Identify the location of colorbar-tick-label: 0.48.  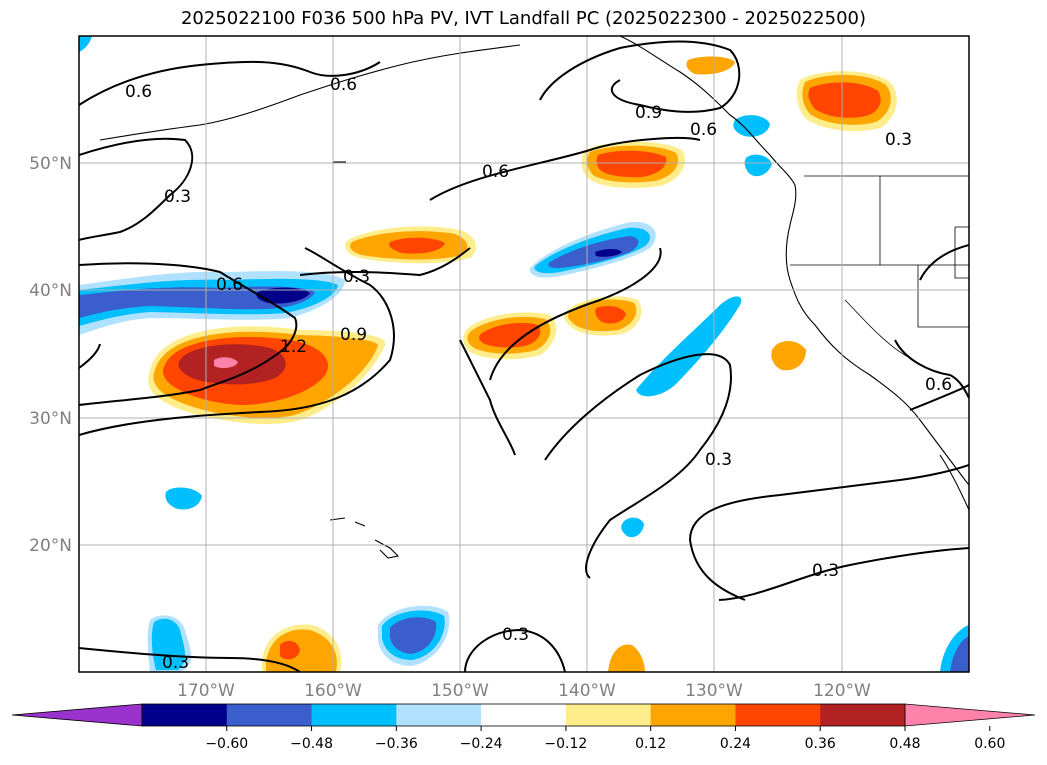
(904, 744).